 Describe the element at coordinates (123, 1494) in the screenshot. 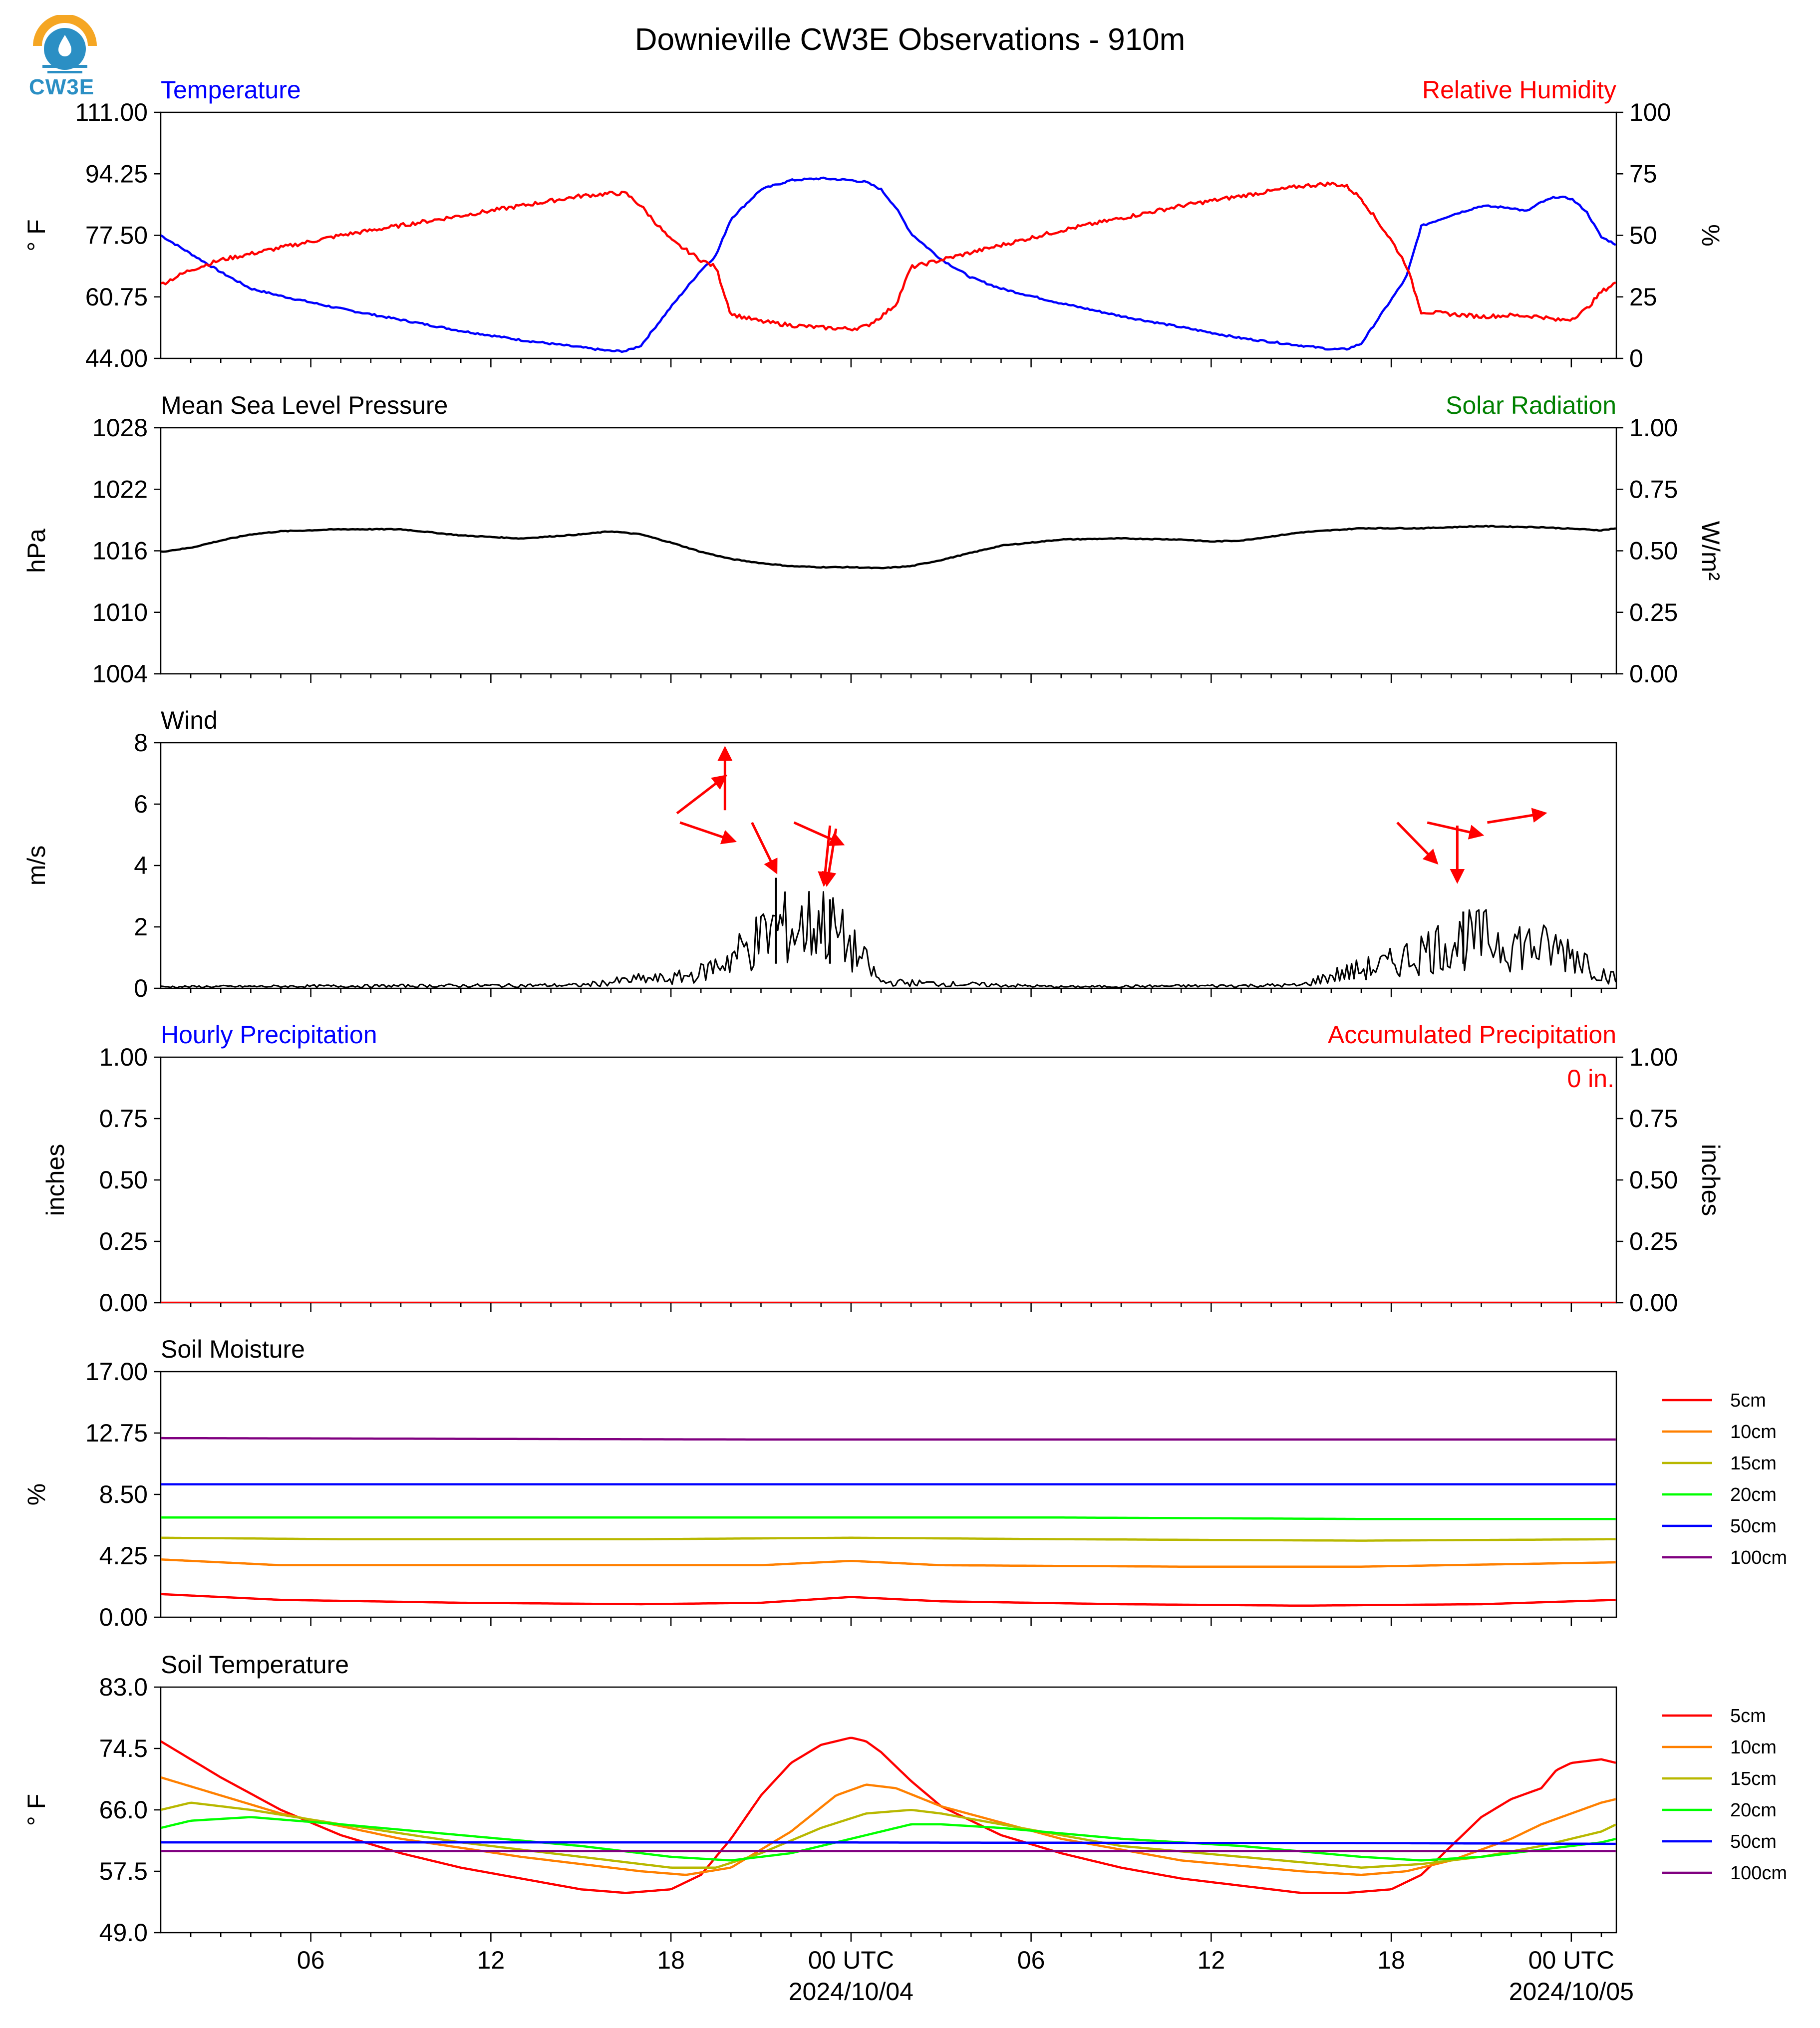

I see `y-tick-label-left: 8.50` at that location.